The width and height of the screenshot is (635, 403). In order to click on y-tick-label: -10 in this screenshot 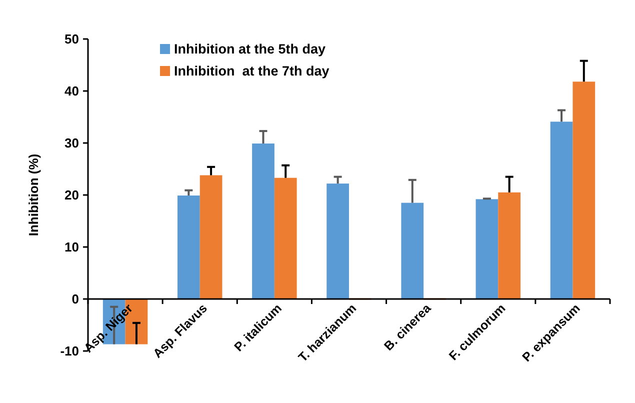, I will do `click(69, 351)`.